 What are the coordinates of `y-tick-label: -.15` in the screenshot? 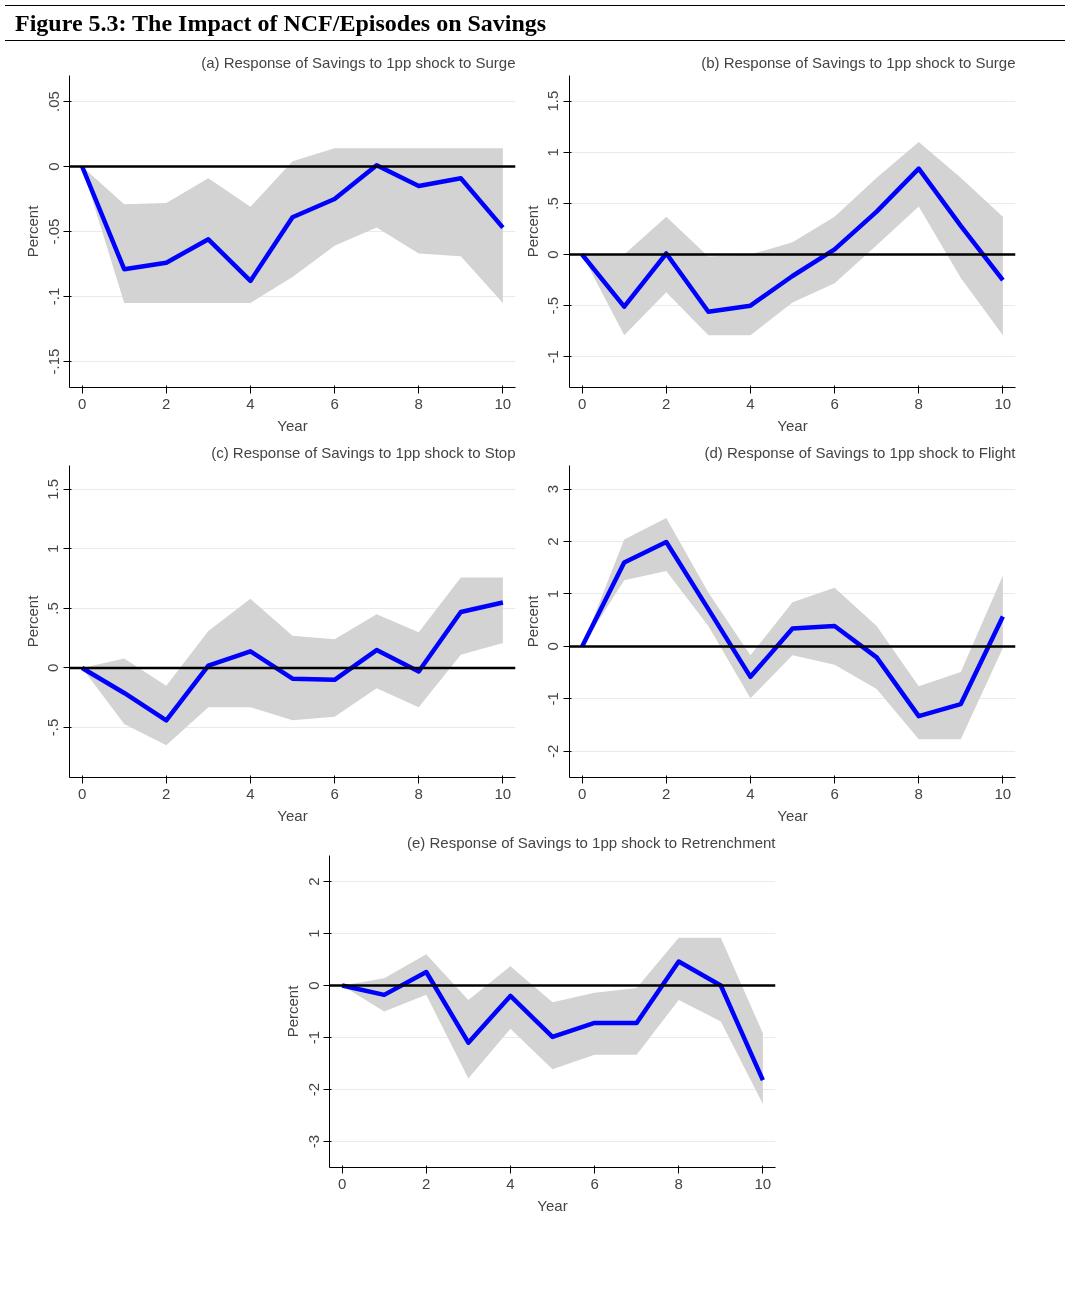 It's located at (53, 361).